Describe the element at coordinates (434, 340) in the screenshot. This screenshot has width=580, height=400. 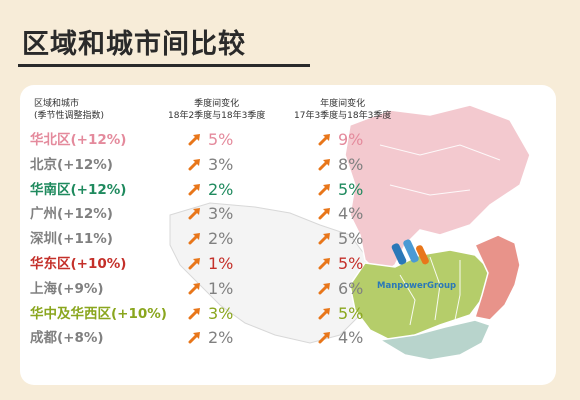
I see `map-region-south` at that location.